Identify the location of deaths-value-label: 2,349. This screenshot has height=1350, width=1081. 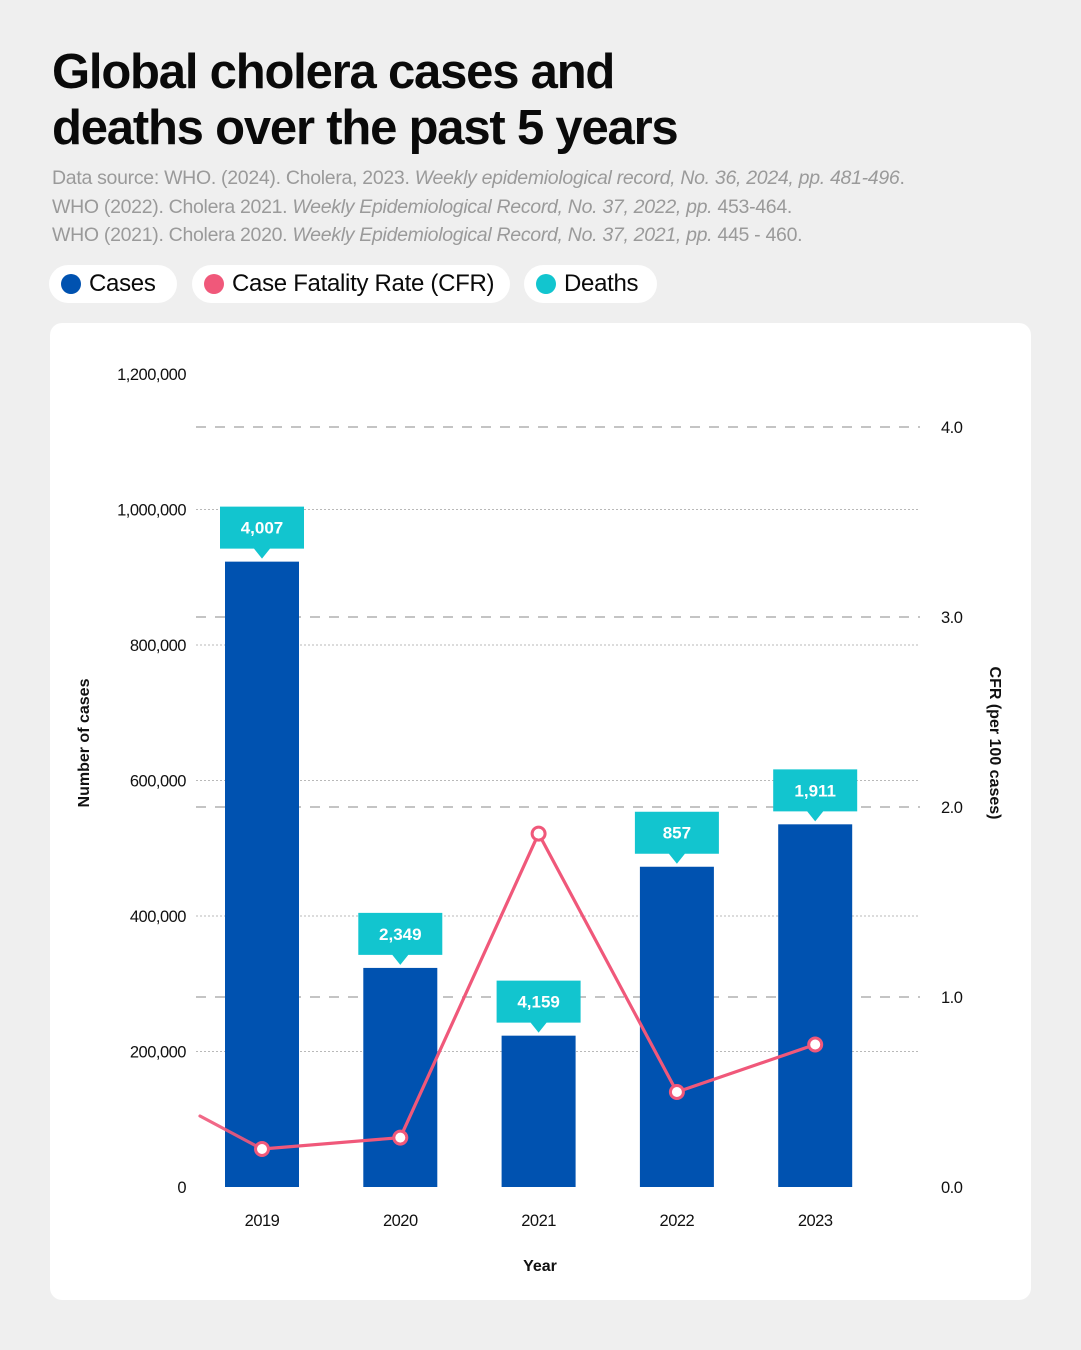
(400, 934).